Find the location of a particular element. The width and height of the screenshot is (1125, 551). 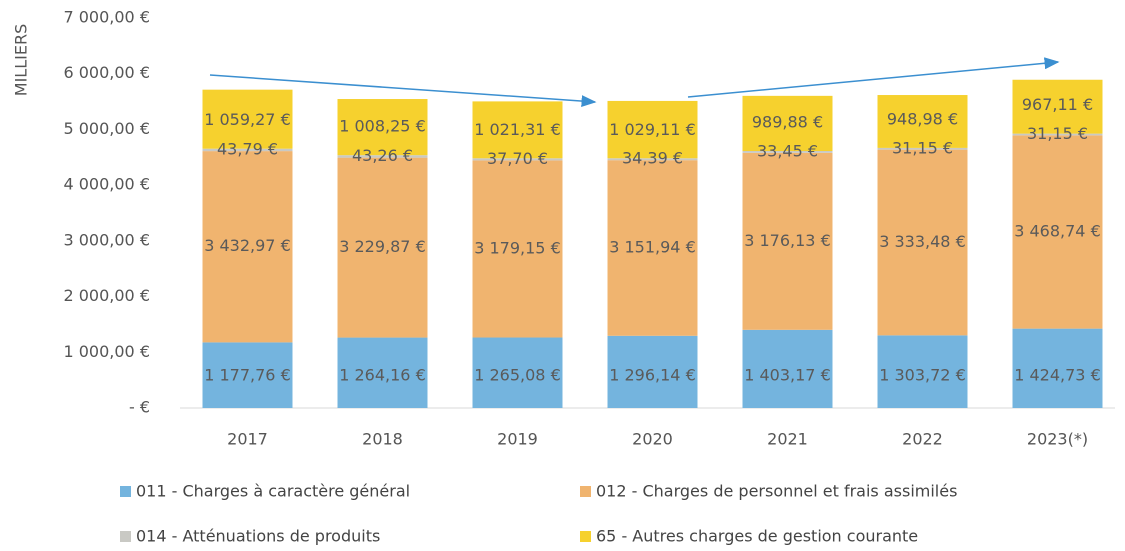

y-tick-label: 2 000,00 € is located at coordinates (106, 295).